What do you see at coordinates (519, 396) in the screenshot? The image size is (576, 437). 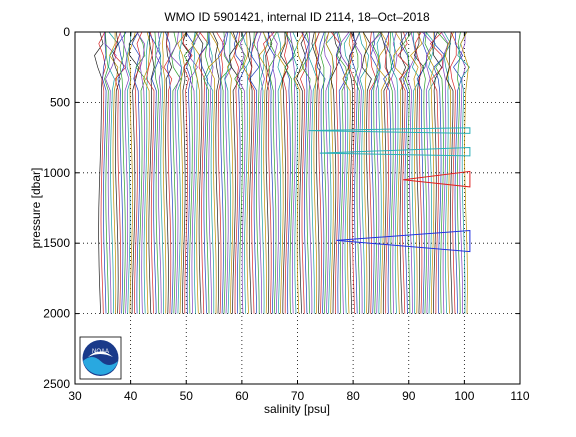 I see `x-tick-label: 110` at bounding box center [519, 396].